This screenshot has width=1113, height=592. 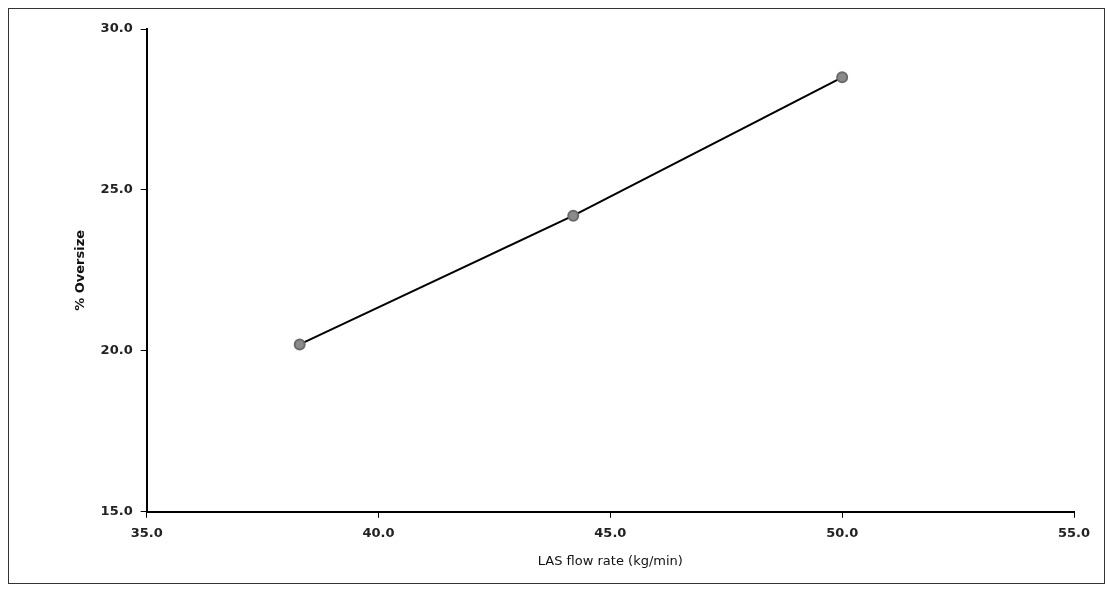 What do you see at coordinates (610, 560) in the screenshot?
I see `x-axis-title: LAS flow rate (kg/min)` at bounding box center [610, 560].